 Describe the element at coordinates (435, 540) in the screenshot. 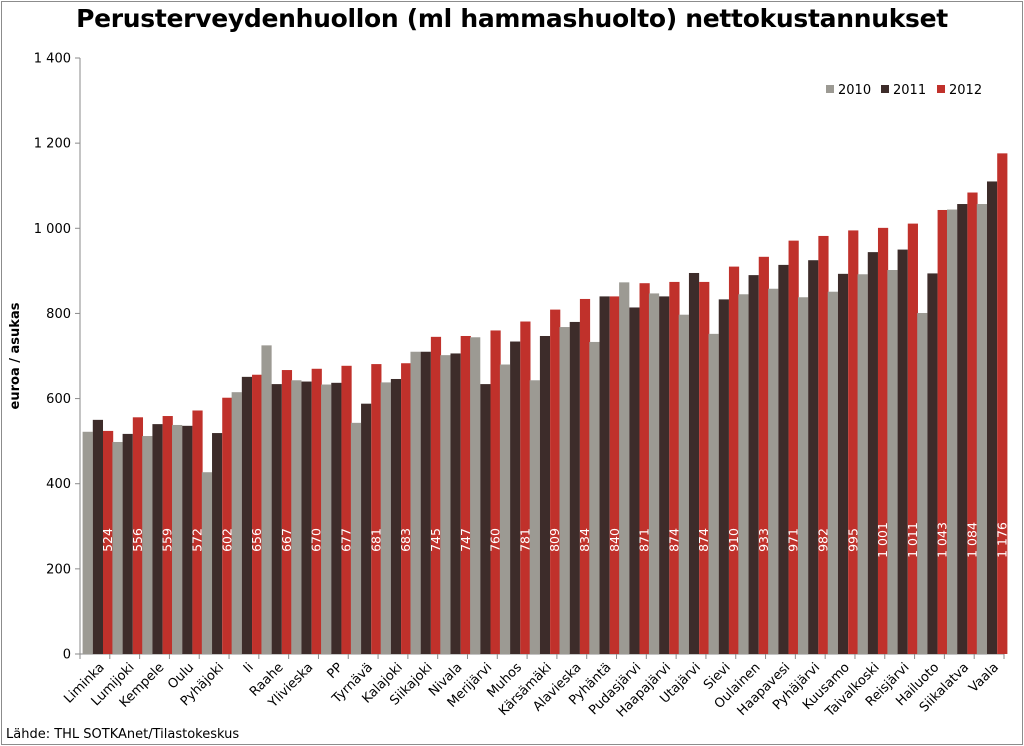

I see `data-label: 745` at that location.